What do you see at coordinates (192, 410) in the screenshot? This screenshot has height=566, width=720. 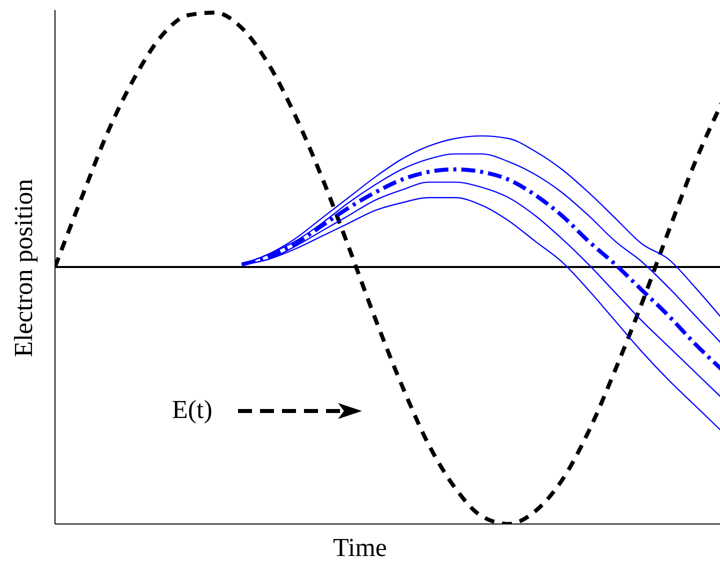 I see `legend-label: E(t)` at bounding box center [192, 410].